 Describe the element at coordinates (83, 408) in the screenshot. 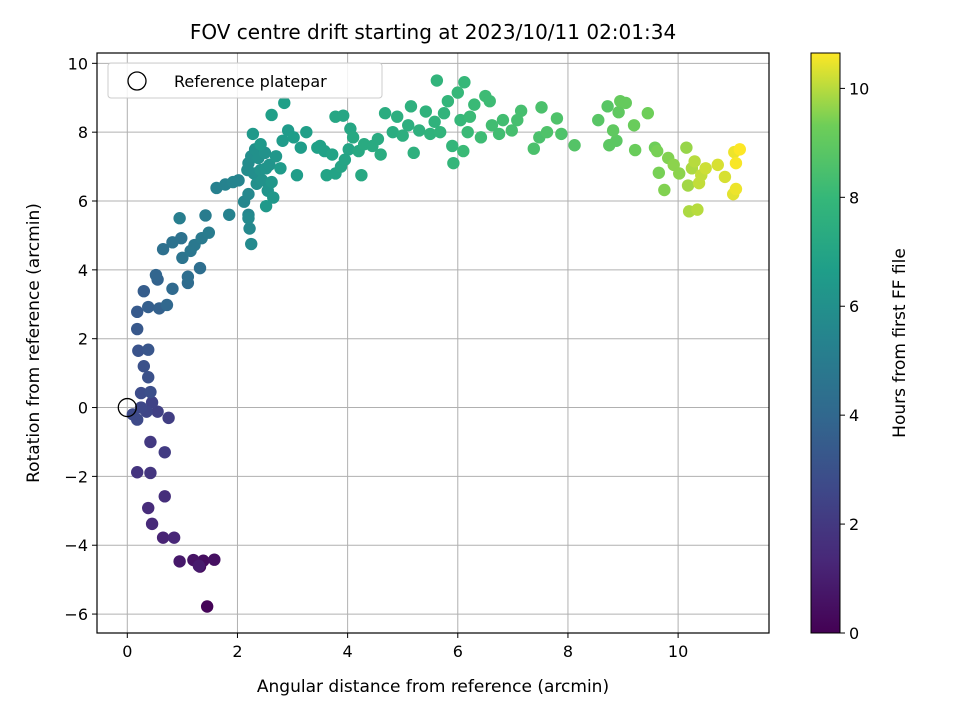

I see `y-tick-label: 0` at that location.